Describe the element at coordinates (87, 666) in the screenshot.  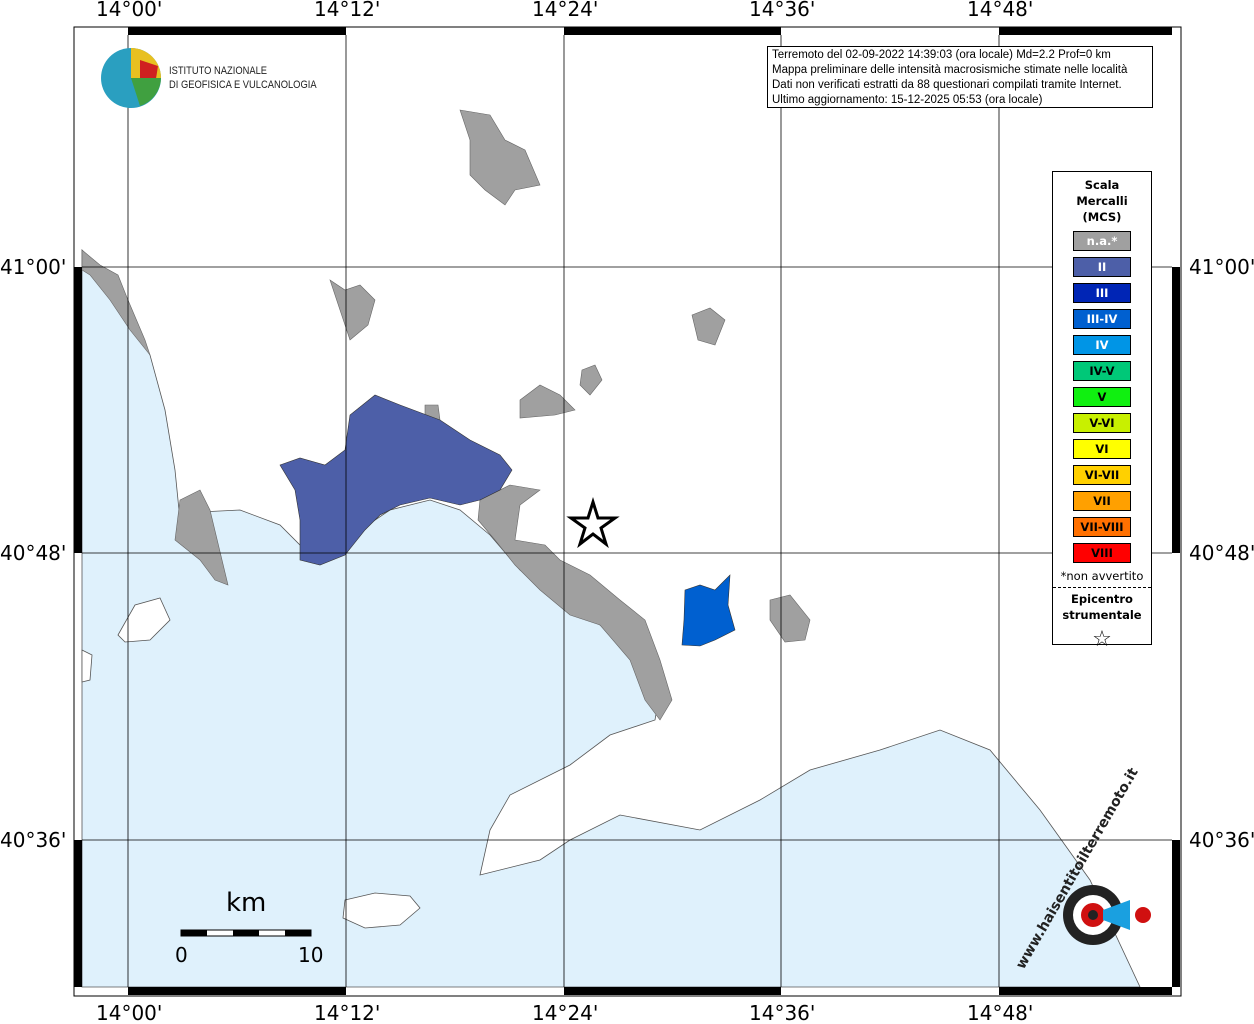
I see `island-procida` at that location.